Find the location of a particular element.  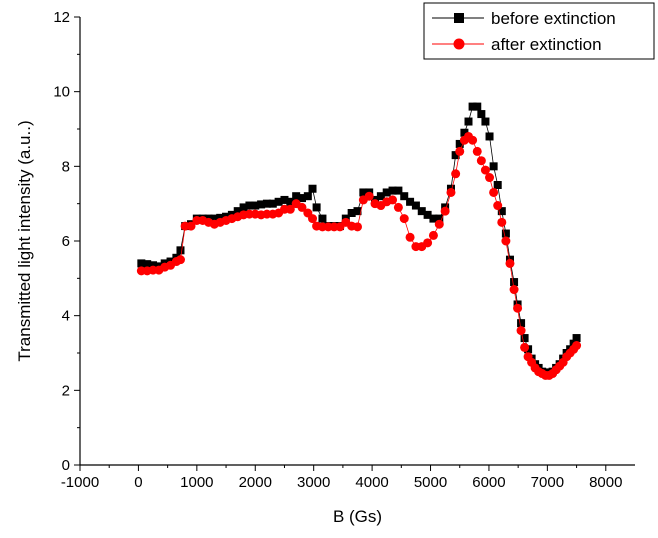

legend-label: before extinction is located at coordinates (553, 18).